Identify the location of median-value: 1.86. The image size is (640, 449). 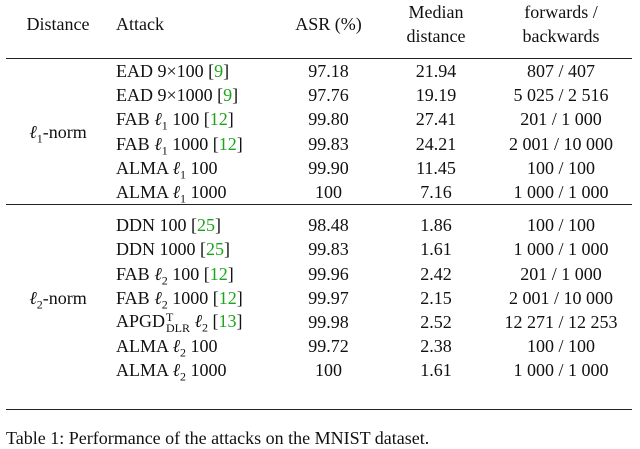
(436, 225).